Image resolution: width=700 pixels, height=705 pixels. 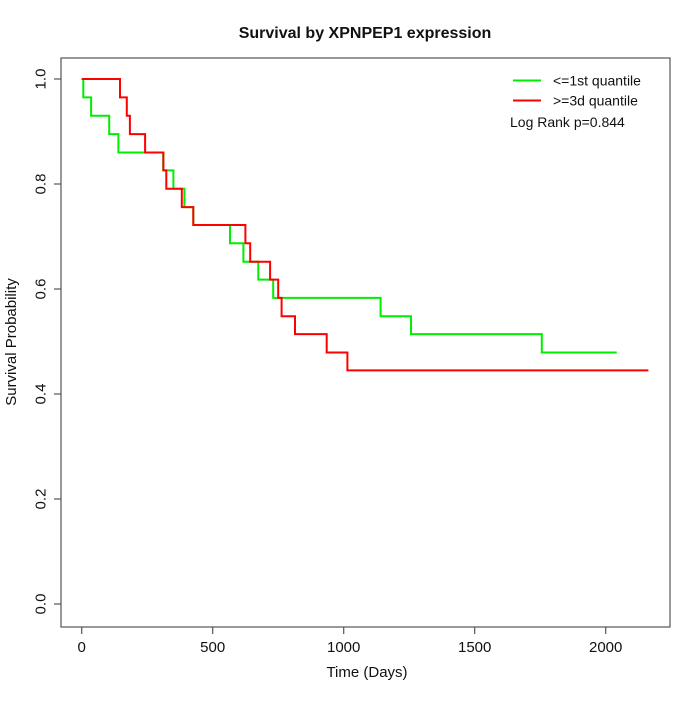 What do you see at coordinates (343, 647) in the screenshot?
I see `x-tick-label: 1000` at bounding box center [343, 647].